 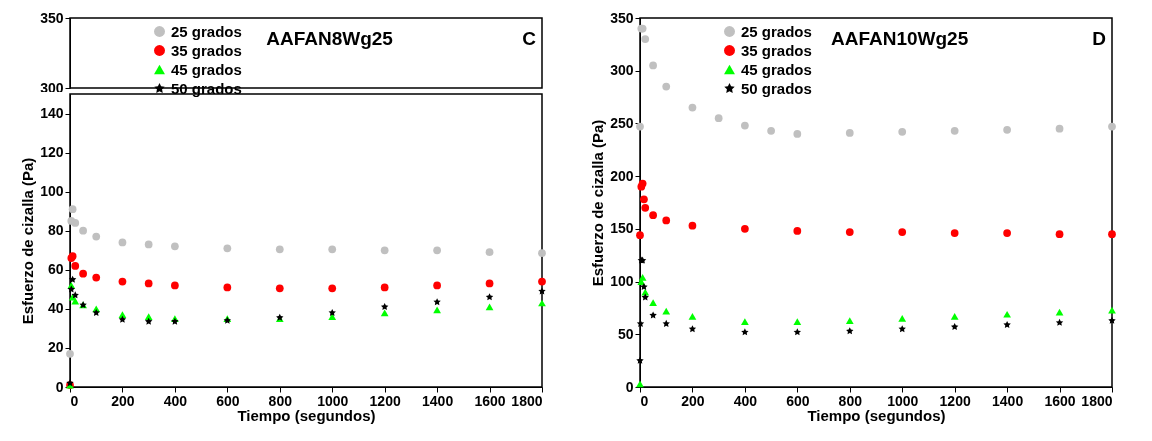 I want to click on y-tick-label: 20, so click(x=55, y=347).